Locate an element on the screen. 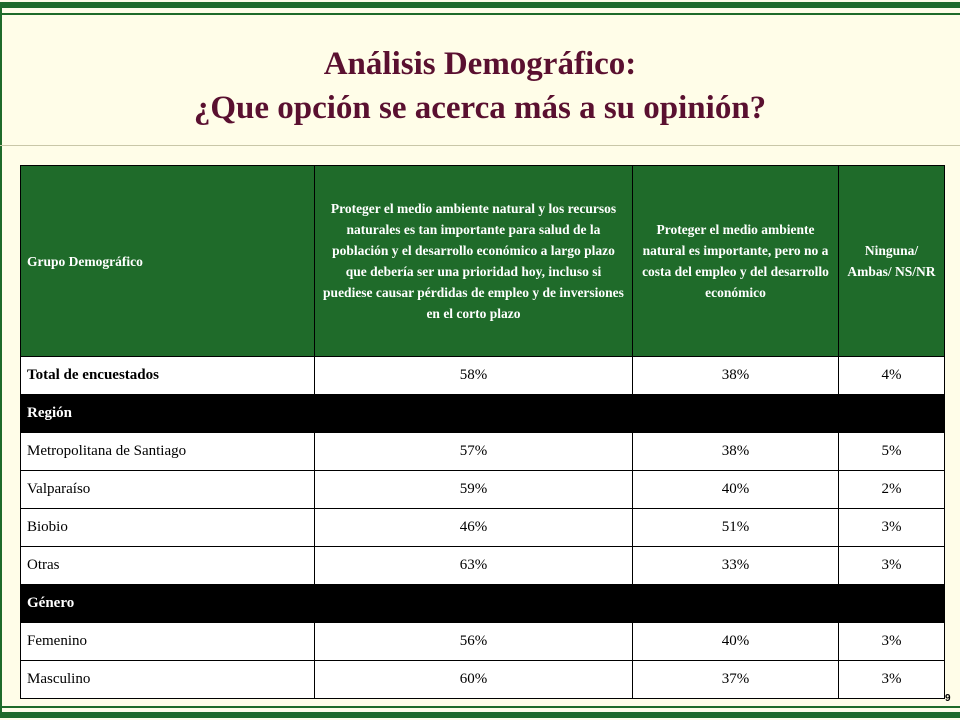 The width and height of the screenshot is (960, 720). row-label: Metropolitana de Santiago is located at coordinates (167, 451).